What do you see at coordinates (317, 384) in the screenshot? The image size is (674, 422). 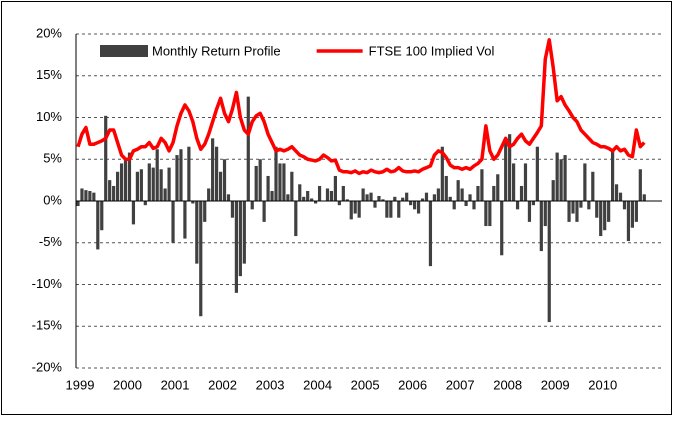 I see `x-tick-label: 2004` at bounding box center [317, 384].